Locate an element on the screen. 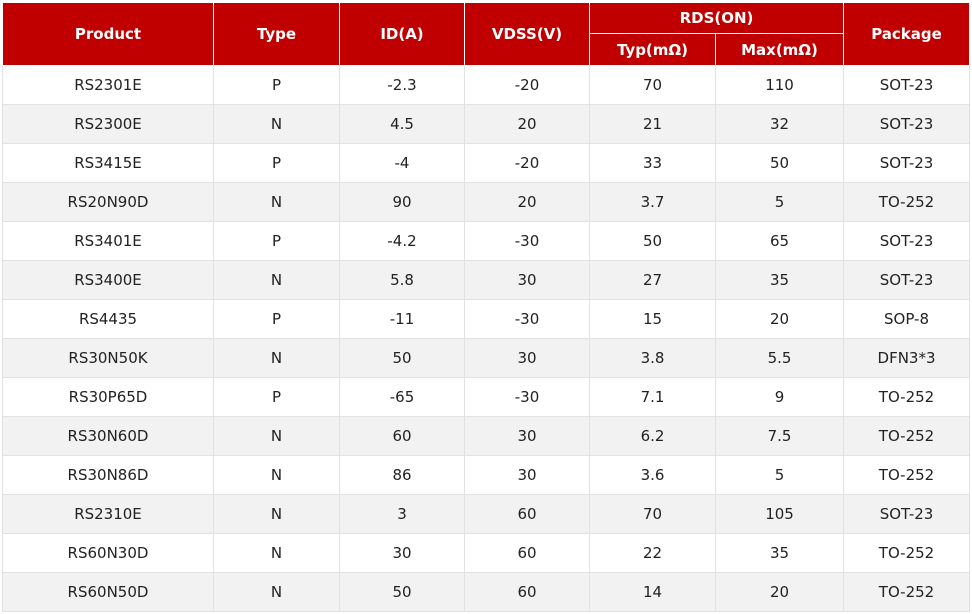  header-package: Package is located at coordinates (907, 34).